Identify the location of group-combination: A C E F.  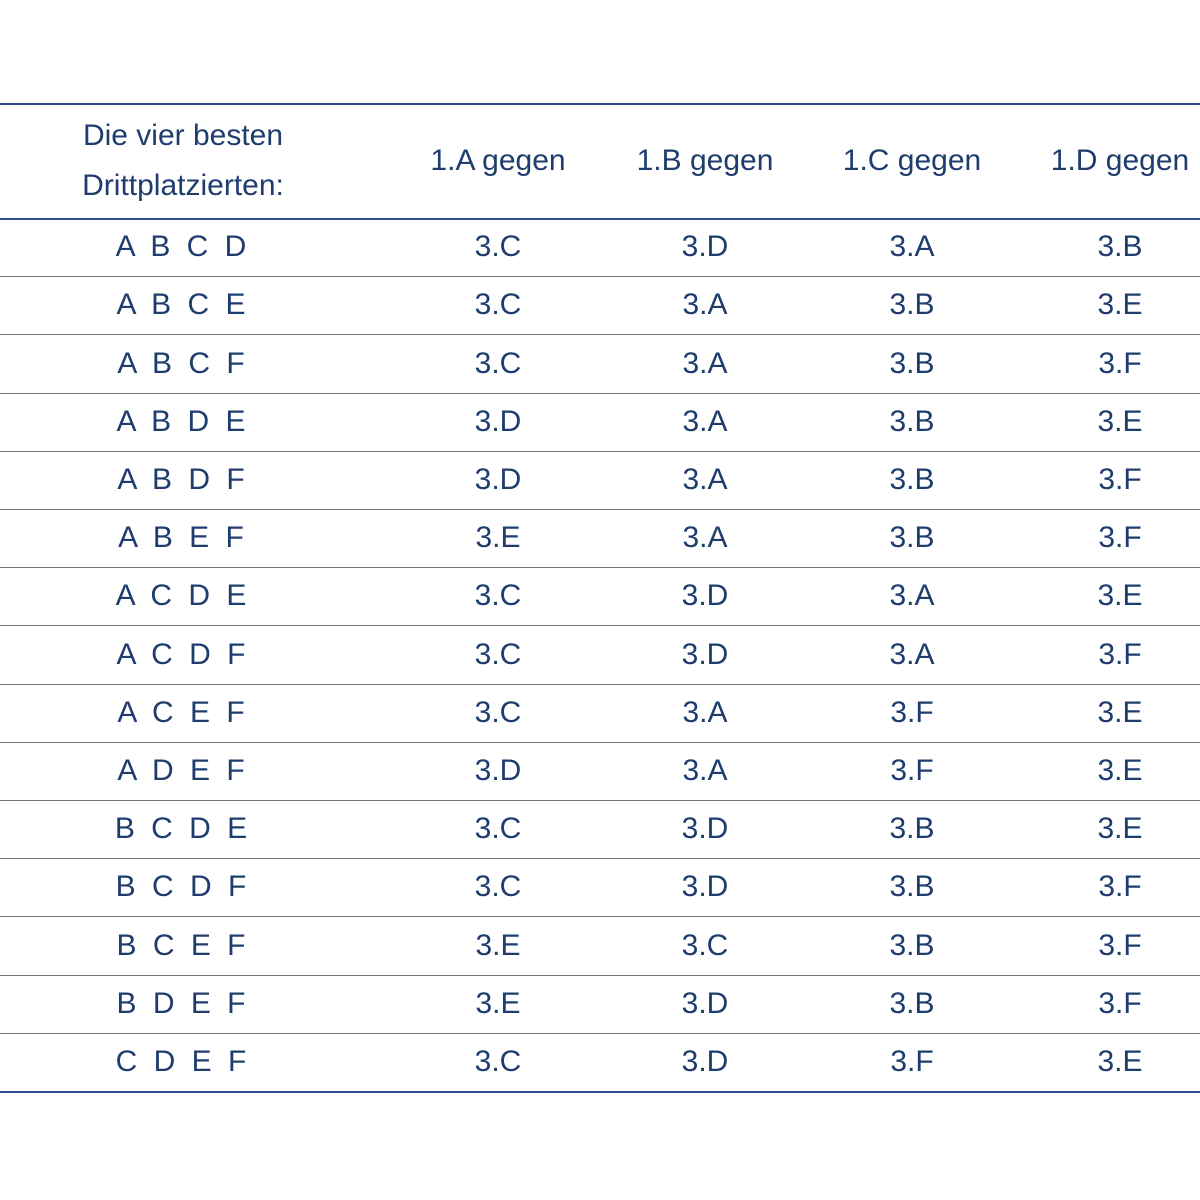
(183, 712).